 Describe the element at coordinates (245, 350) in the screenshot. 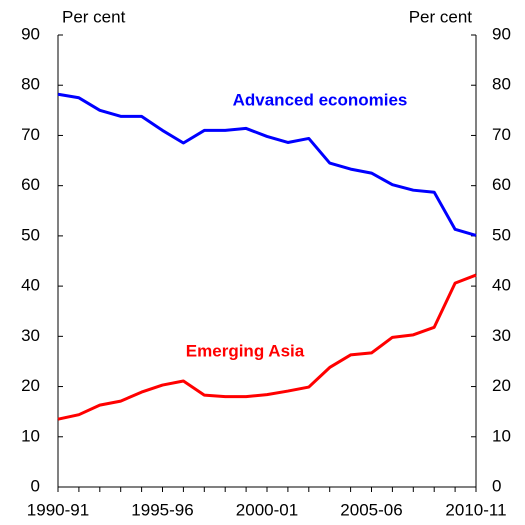

I see `series-label: Emerging Asia` at that location.